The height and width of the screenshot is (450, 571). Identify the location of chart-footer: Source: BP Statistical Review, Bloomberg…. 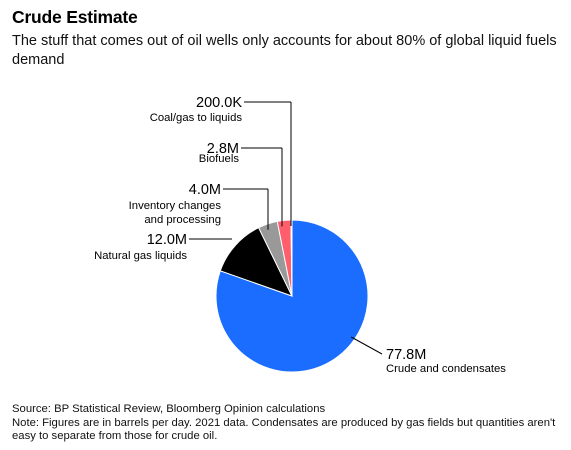
(288, 423).